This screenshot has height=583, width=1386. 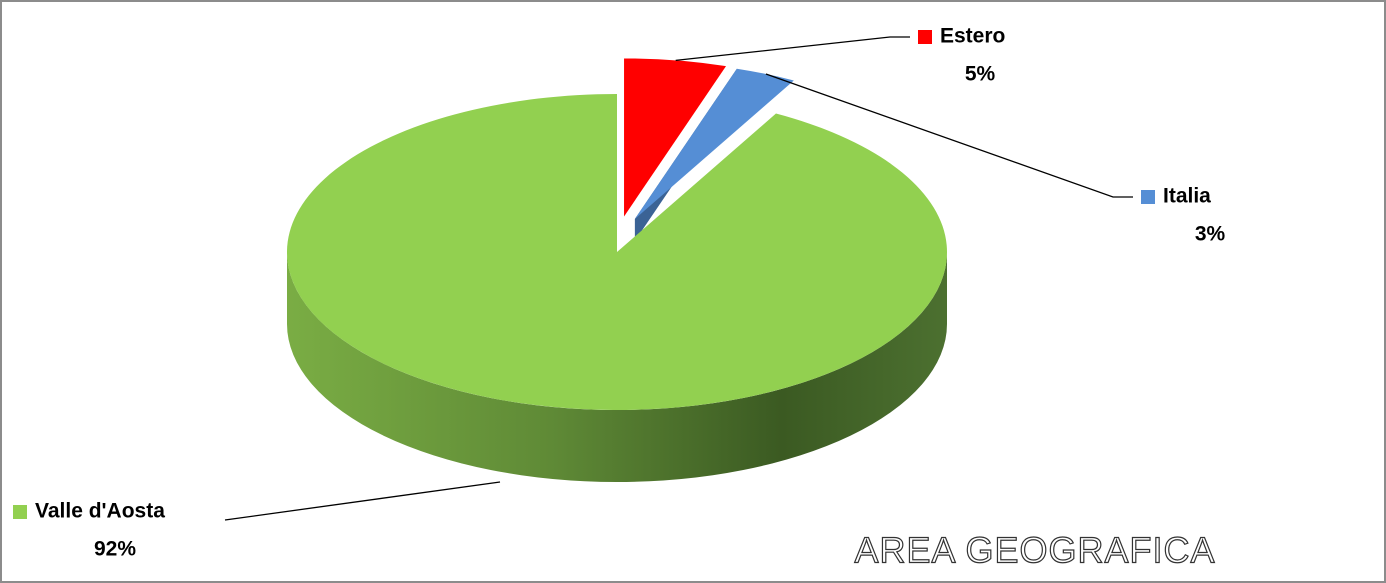 I want to click on value-label: 3%, so click(x=1210, y=234).